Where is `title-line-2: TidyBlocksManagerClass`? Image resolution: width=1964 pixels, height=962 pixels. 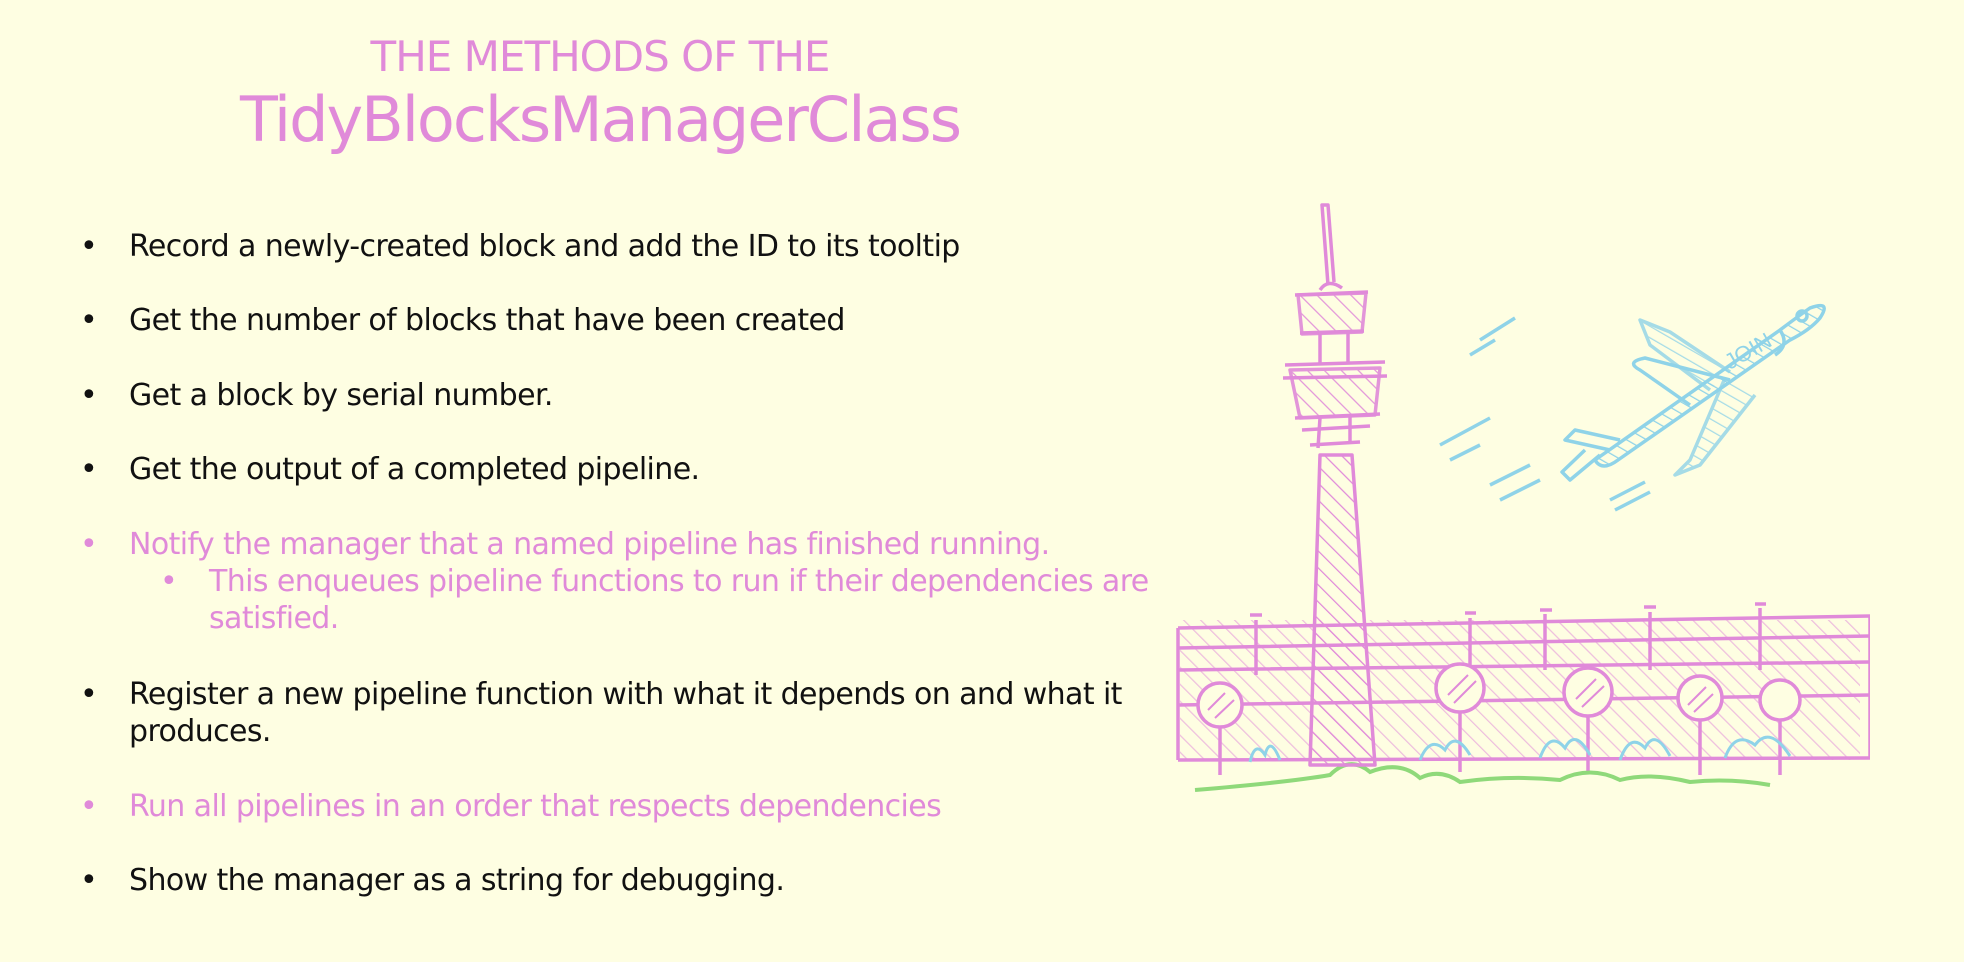 title-line-2: TidyBlocksManagerClass is located at coordinates (600, 119).